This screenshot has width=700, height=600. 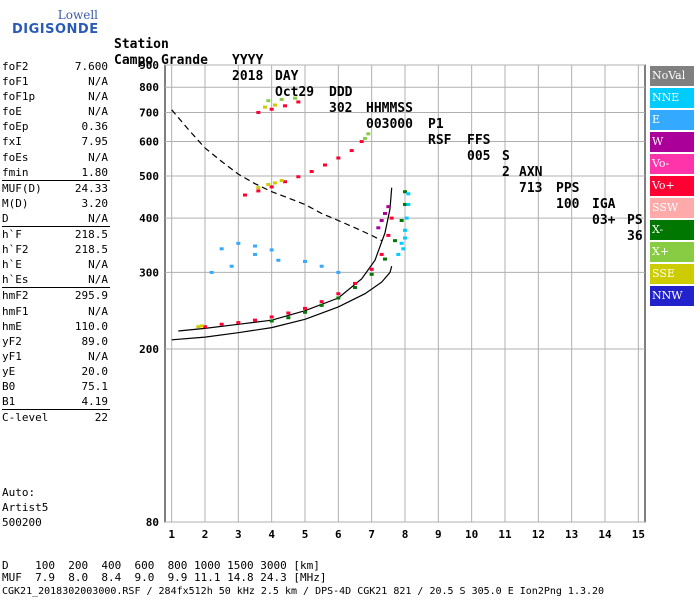 I want to click on param-row: foF1 N/A, so click(x=56, y=81).